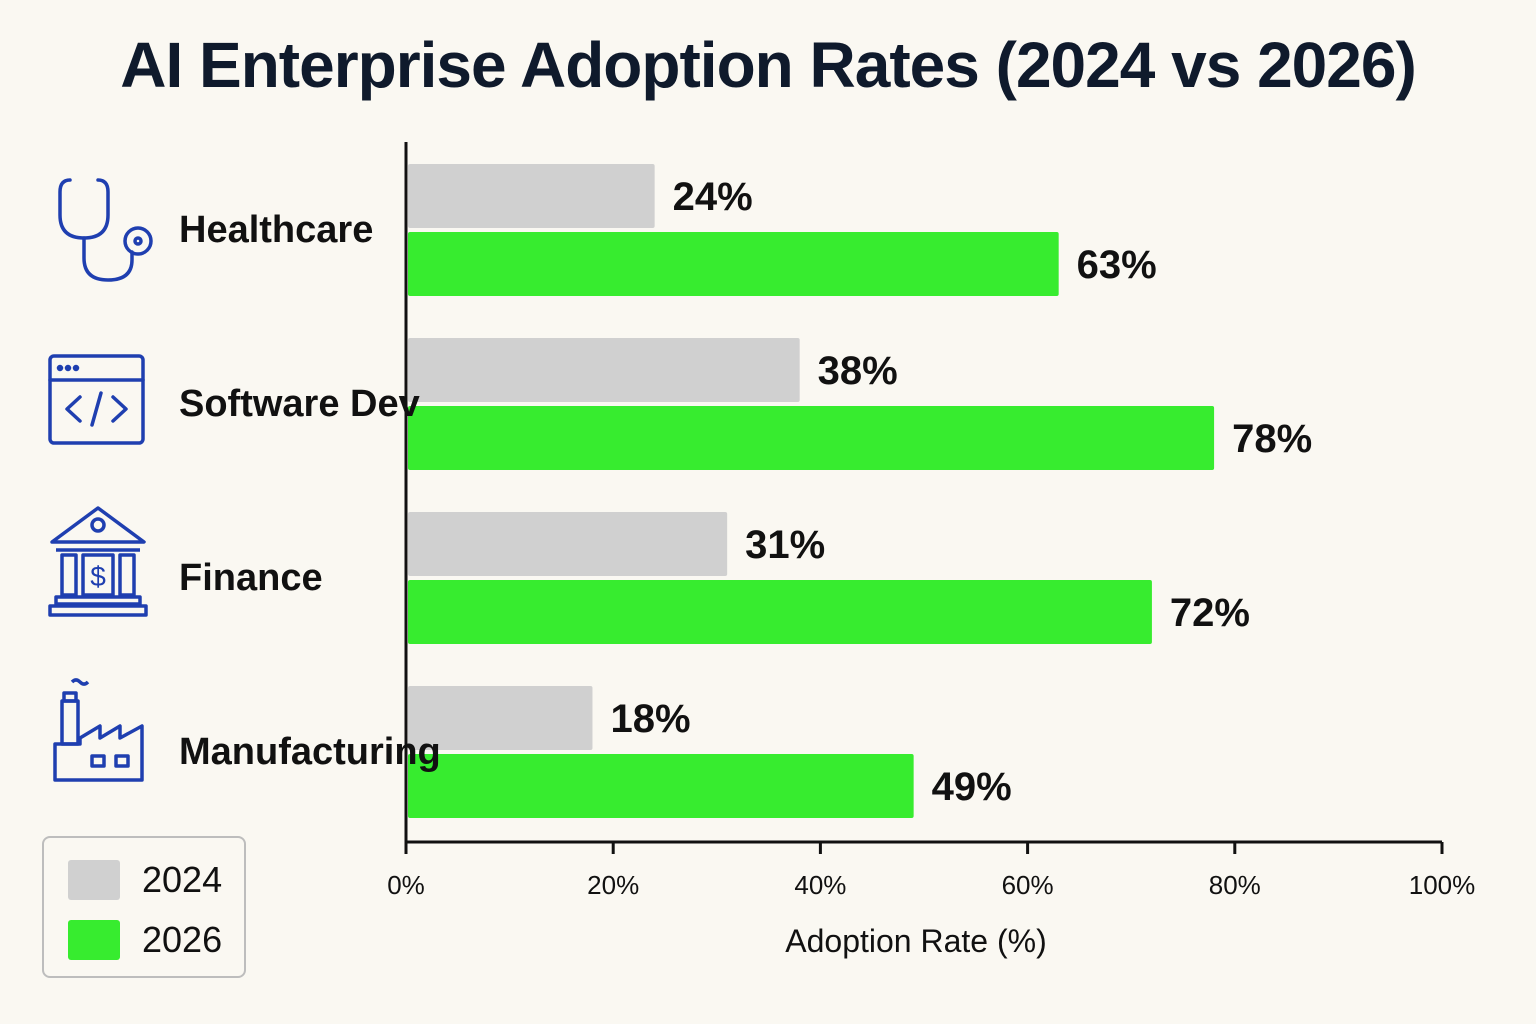  What do you see at coordinates (94, 940) in the screenshot?
I see `legend-swatch-2026` at bounding box center [94, 940].